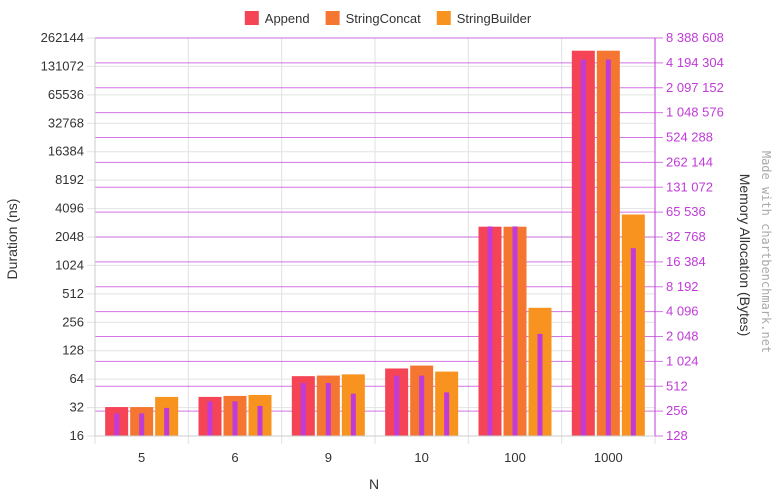 The image size is (776, 500). Describe the element at coordinates (328, 457) in the screenshot. I see `x-tick-label: 9` at that location.